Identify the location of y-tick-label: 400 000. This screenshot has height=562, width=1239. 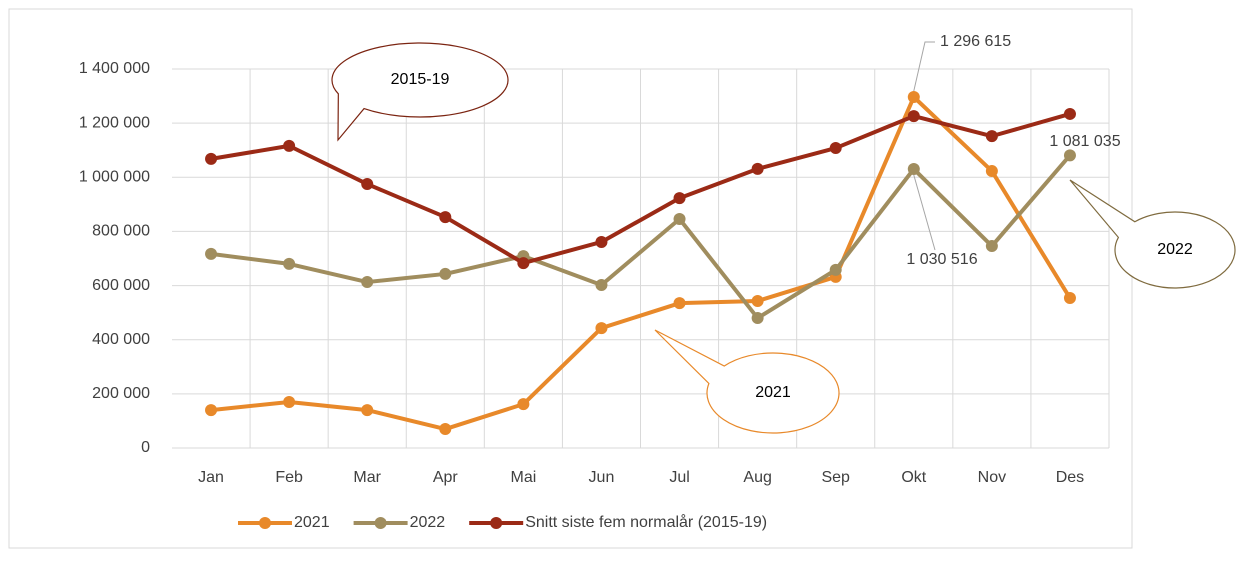
(121, 339).